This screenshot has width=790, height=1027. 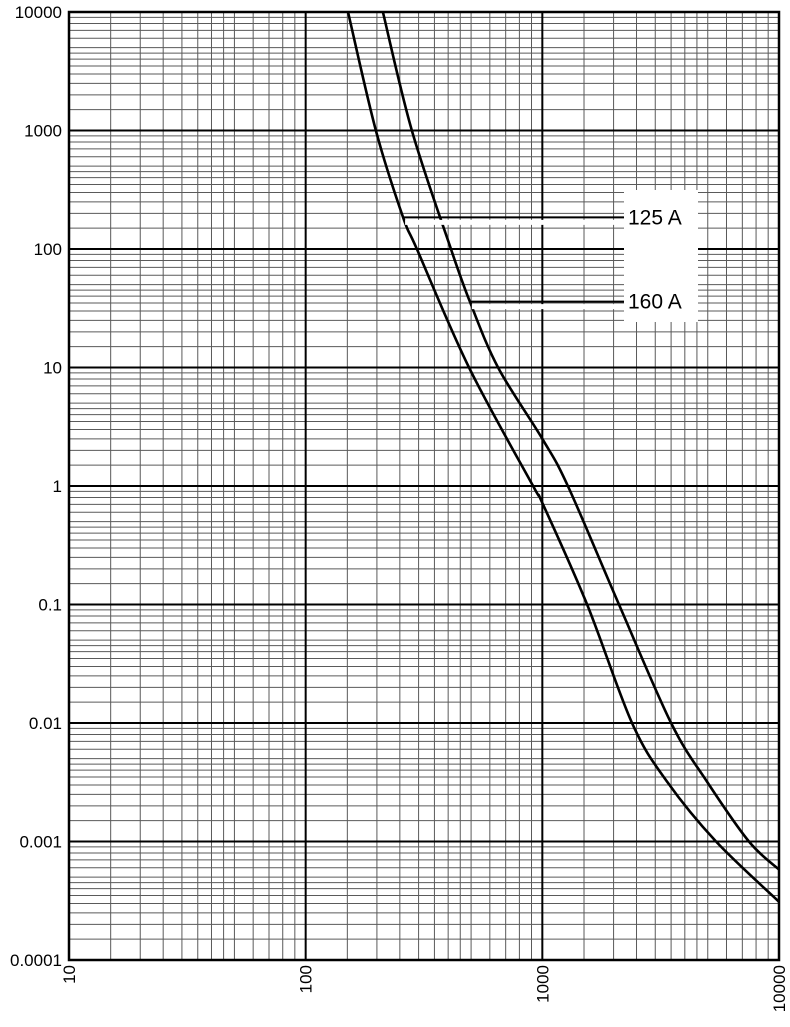 I want to click on x-tick-label: 10, so click(x=69, y=974).